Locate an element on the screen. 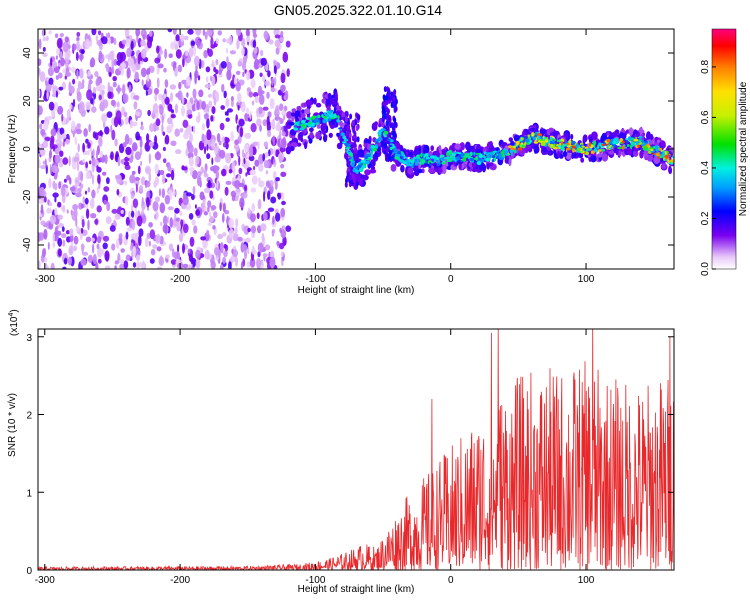  colorbar-tick-label: 0.4 is located at coordinates (705, 168).